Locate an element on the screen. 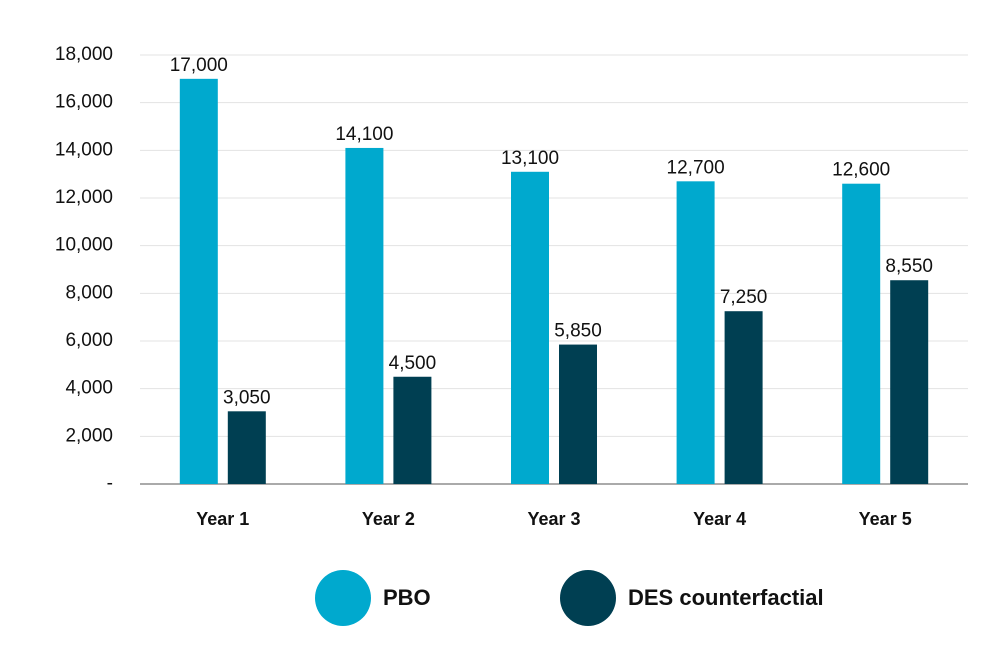 The height and width of the screenshot is (652, 1000). x-tick-label: Year 3 is located at coordinates (553, 519).